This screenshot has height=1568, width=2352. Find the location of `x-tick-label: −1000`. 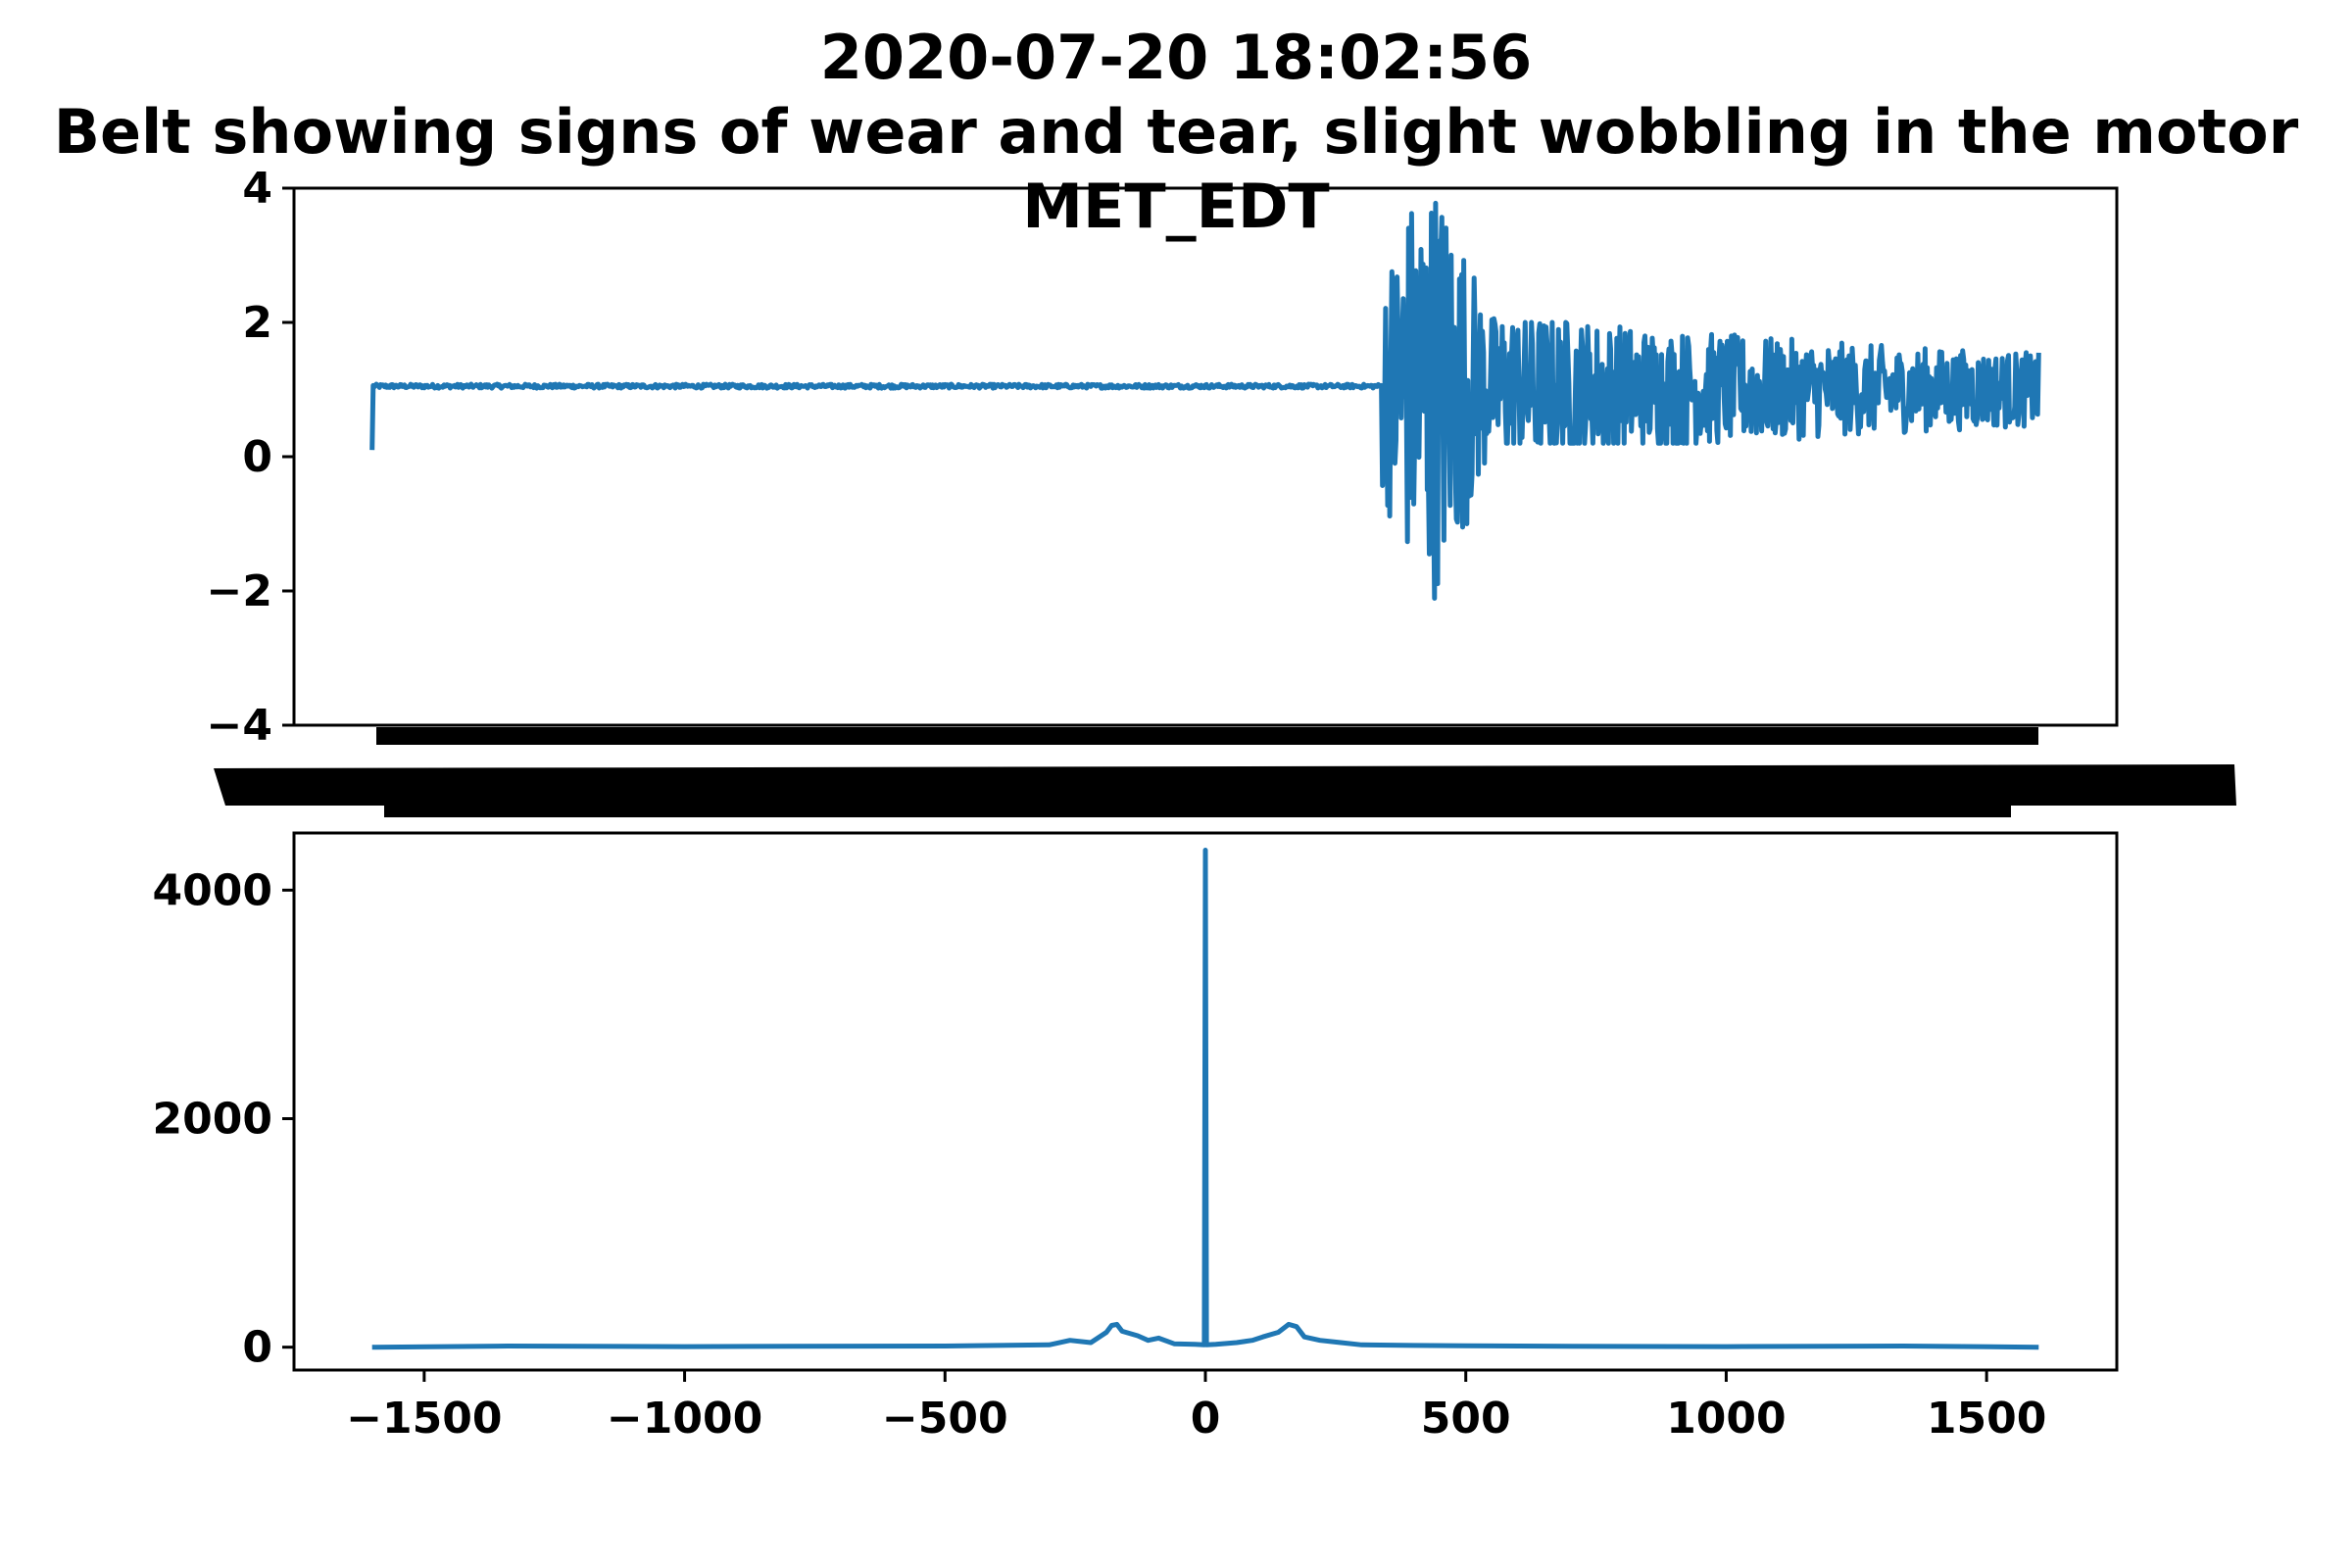

x-tick-label: −1000 is located at coordinates (684, 1419).